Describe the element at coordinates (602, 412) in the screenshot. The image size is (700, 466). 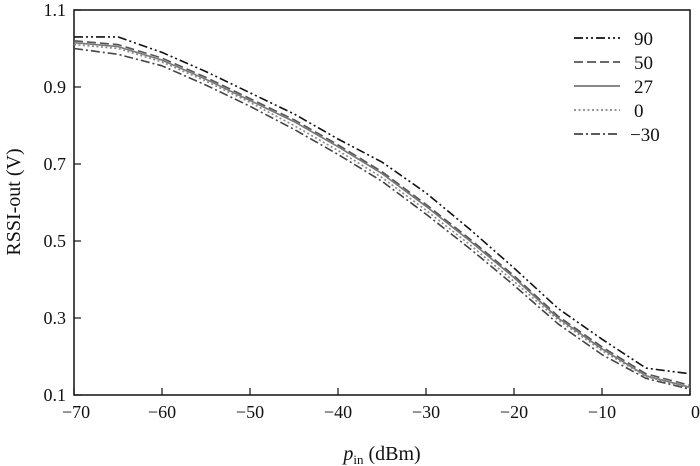
I see `x-tick-label: −10` at that location.